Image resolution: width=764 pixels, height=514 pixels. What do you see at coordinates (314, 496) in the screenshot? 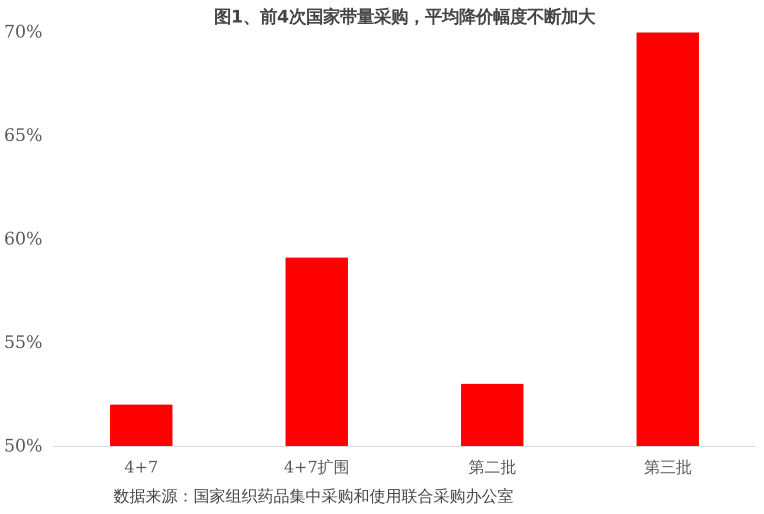
I see `source-note: 数据来源：国家组织药品集中采购和使用联合采购办公室` at bounding box center [314, 496].